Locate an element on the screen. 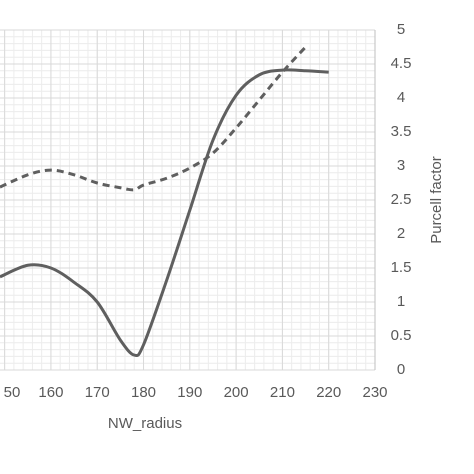  x-tick-label: 200 is located at coordinates (236, 392).